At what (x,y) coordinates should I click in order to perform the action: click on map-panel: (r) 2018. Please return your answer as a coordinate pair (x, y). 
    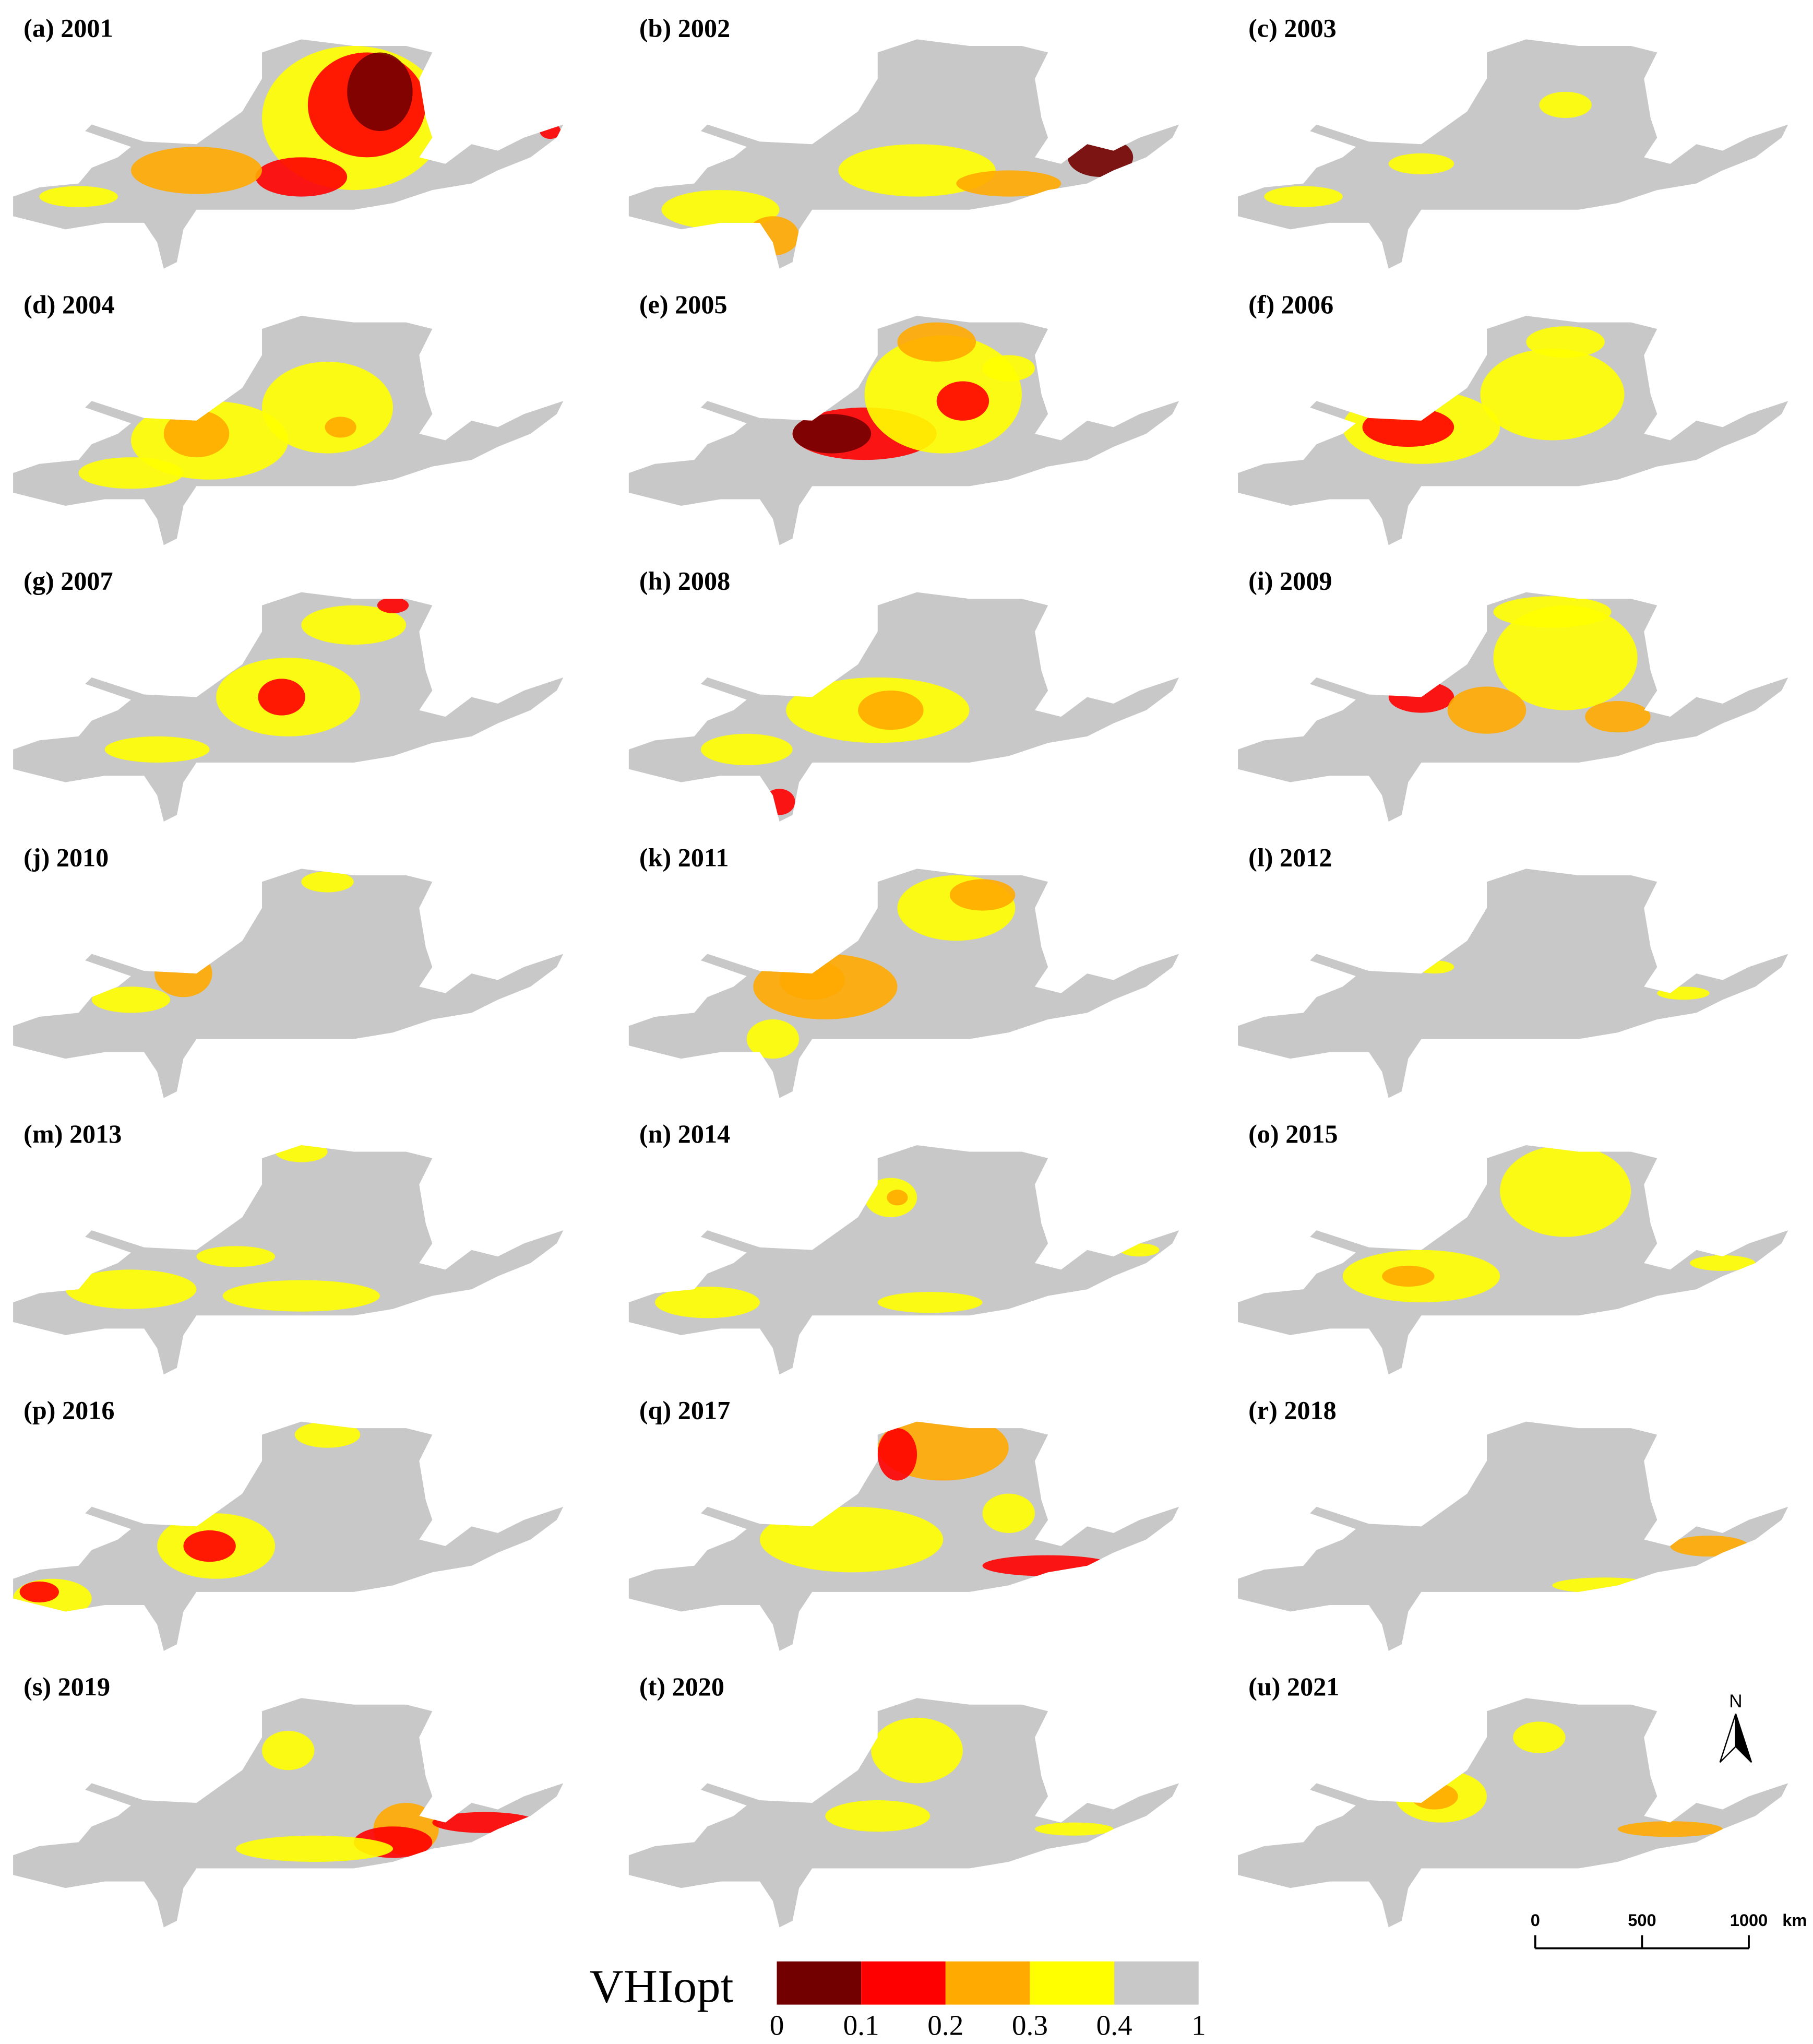
    Looking at the image, I should click on (1513, 1523).